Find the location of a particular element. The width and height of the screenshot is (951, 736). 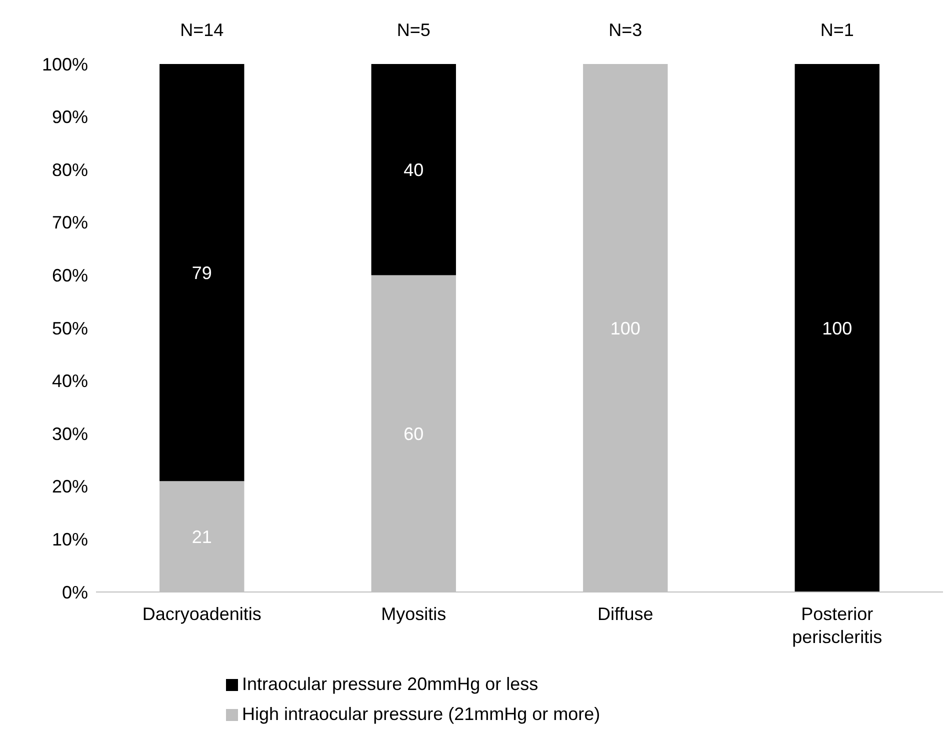

annotation: N=5 is located at coordinates (413, 30).